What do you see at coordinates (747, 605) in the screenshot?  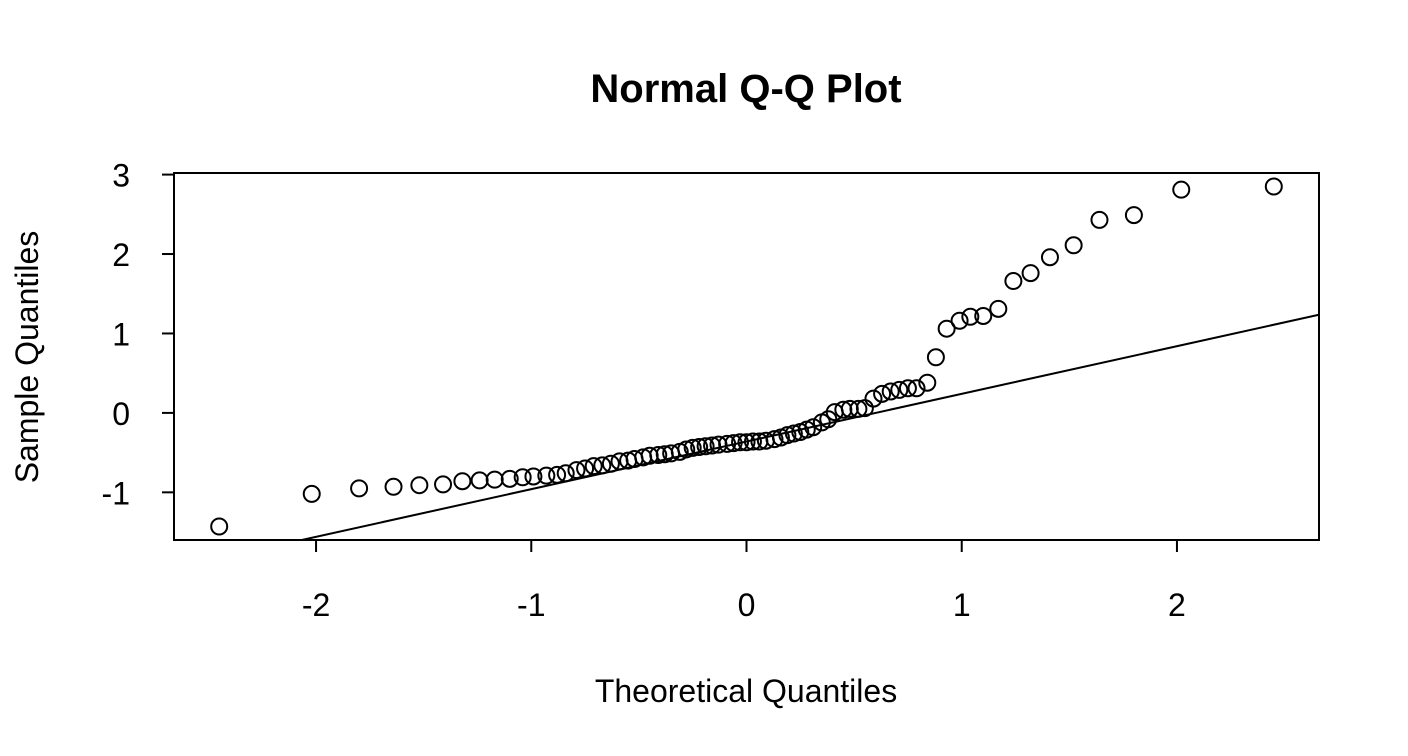 I see `x-tick-label: 0` at bounding box center [747, 605].